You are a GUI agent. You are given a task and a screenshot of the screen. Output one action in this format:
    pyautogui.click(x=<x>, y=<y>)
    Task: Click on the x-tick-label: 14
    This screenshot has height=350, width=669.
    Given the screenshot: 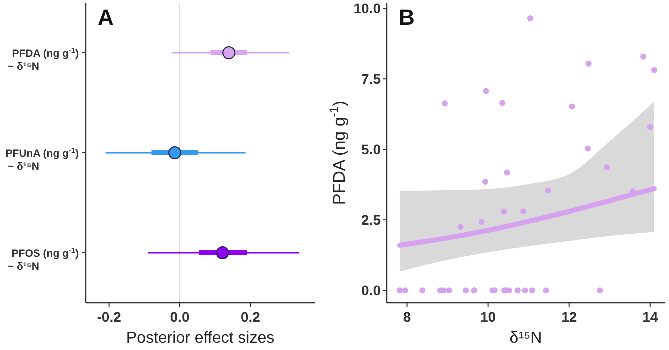 What is the action you would take?
    pyautogui.click(x=650, y=317)
    